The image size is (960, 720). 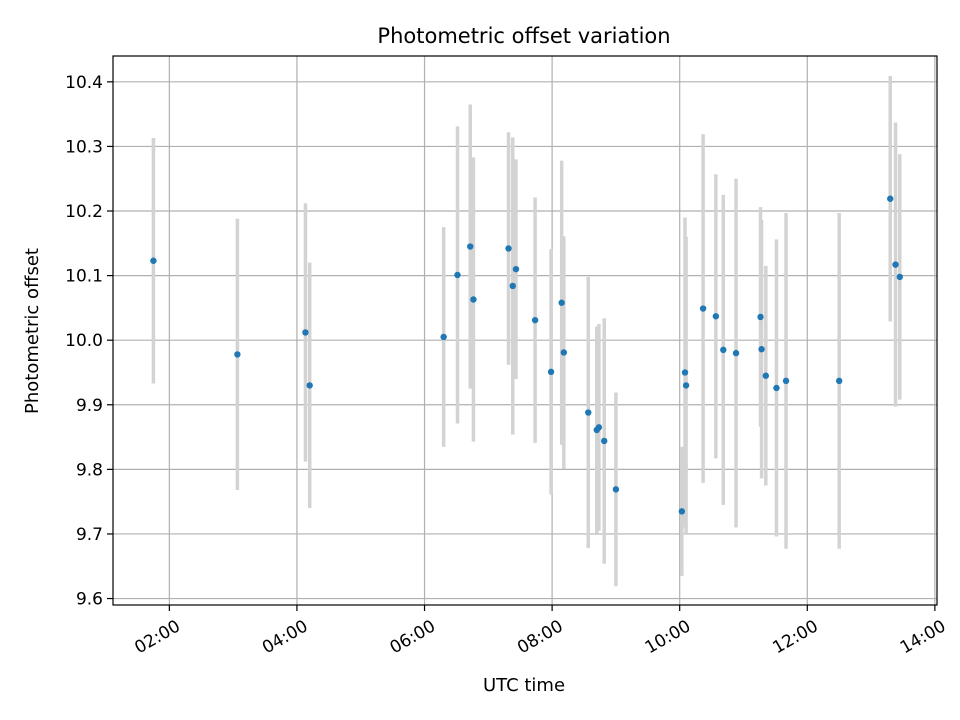 What do you see at coordinates (523, 36) in the screenshot?
I see `chart-title: Photometric offset variation` at bounding box center [523, 36].